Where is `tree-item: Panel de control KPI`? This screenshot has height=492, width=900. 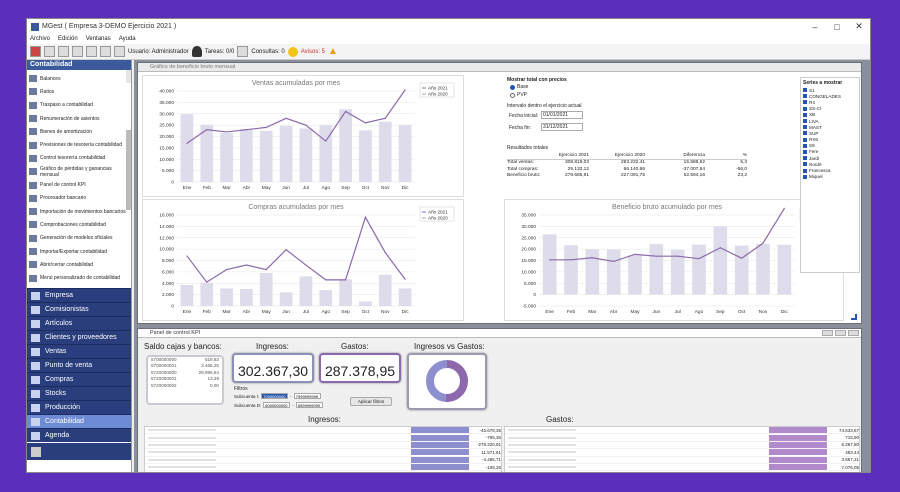 tree-item: Panel de control KPI is located at coordinates (79, 184).